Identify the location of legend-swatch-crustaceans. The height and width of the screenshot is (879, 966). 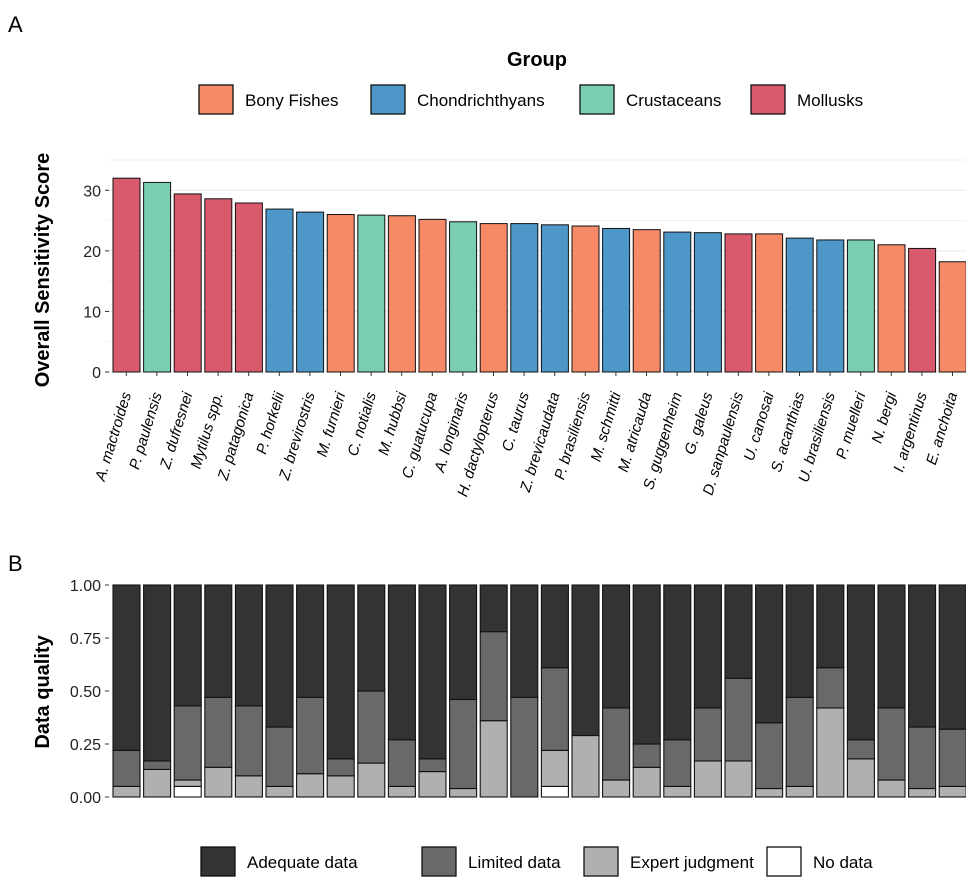
(597, 99).